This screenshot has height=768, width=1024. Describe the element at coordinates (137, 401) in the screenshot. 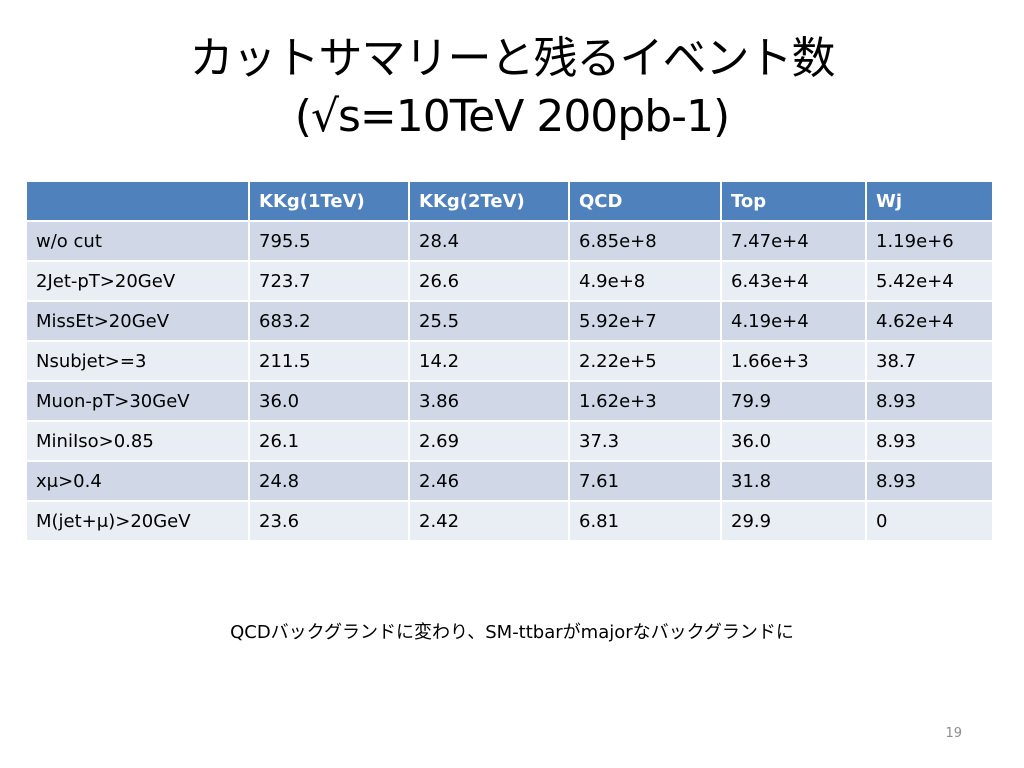

I see `row-cut-label: Muon-pT>30GeV` at that location.